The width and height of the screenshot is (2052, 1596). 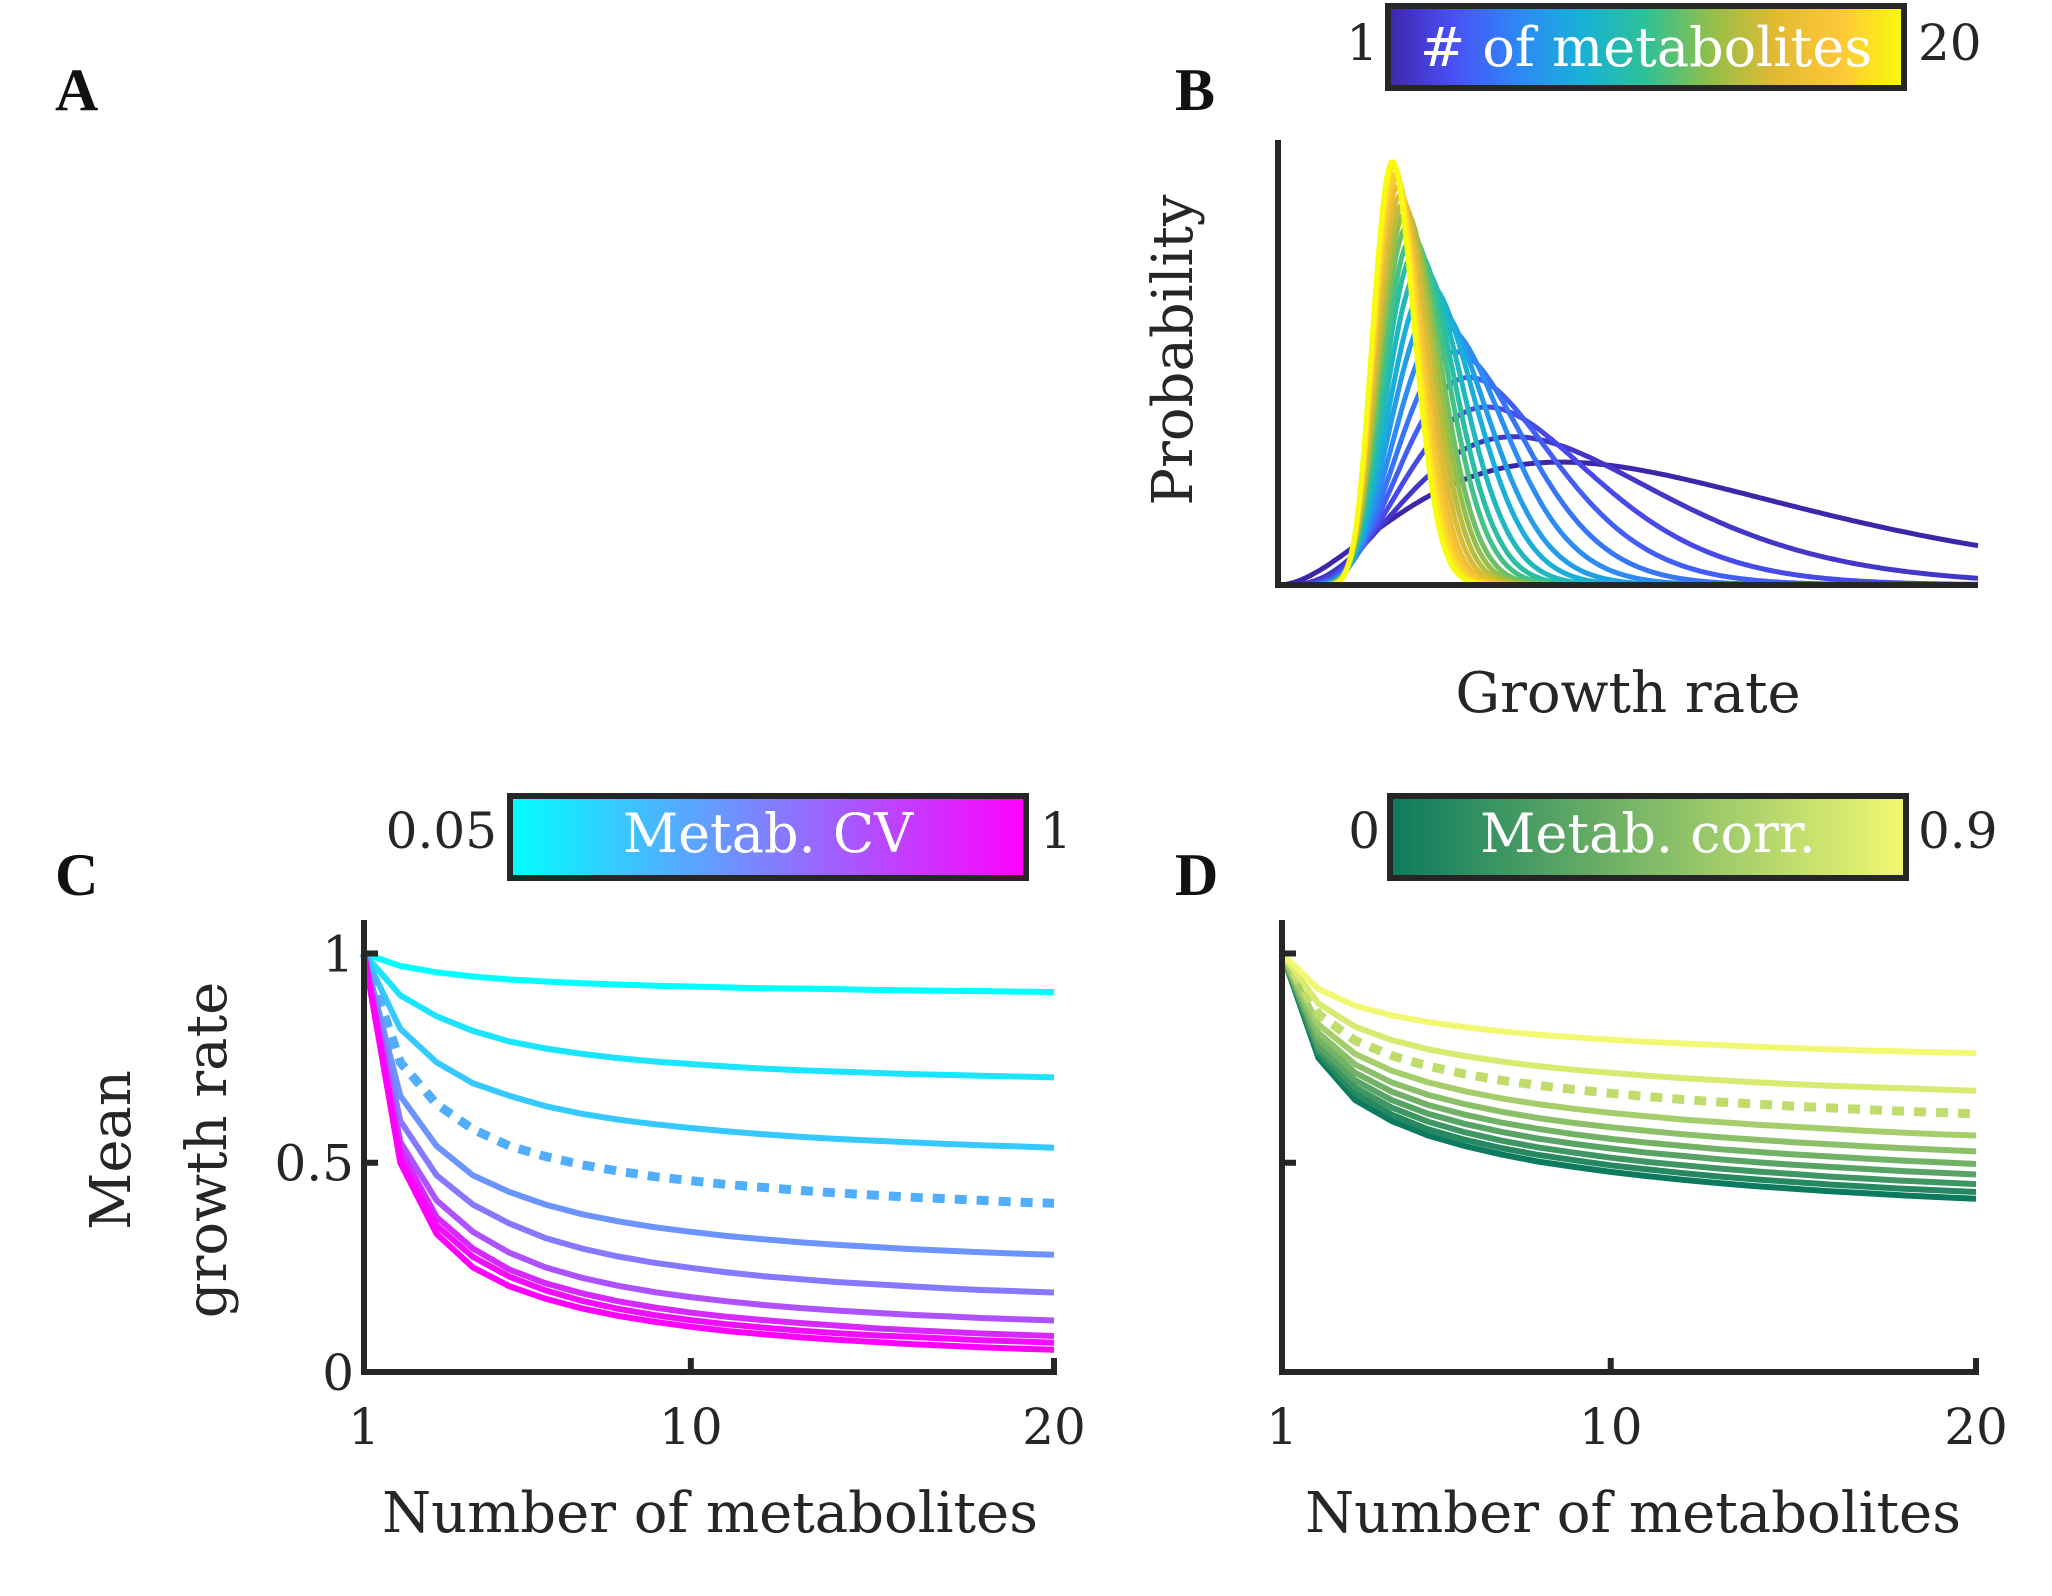 I want to click on colorbar-c-bar, so click(x=768, y=837).